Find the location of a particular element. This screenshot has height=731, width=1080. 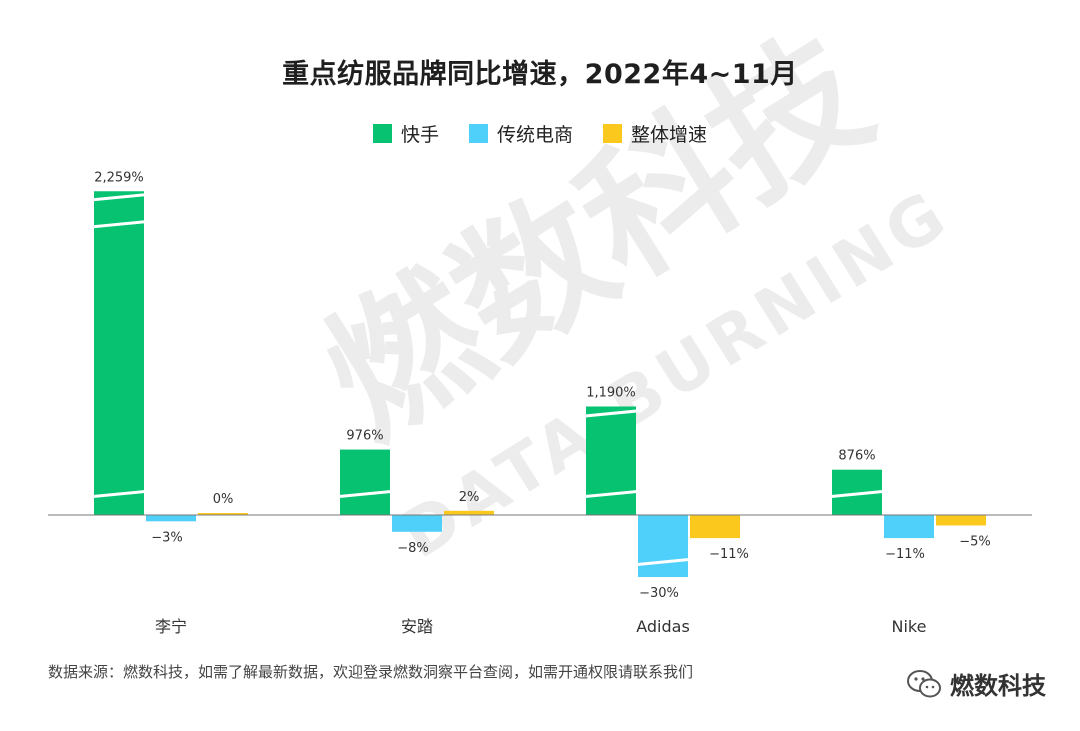

data-label-0-2: 1,190% is located at coordinates (611, 392).